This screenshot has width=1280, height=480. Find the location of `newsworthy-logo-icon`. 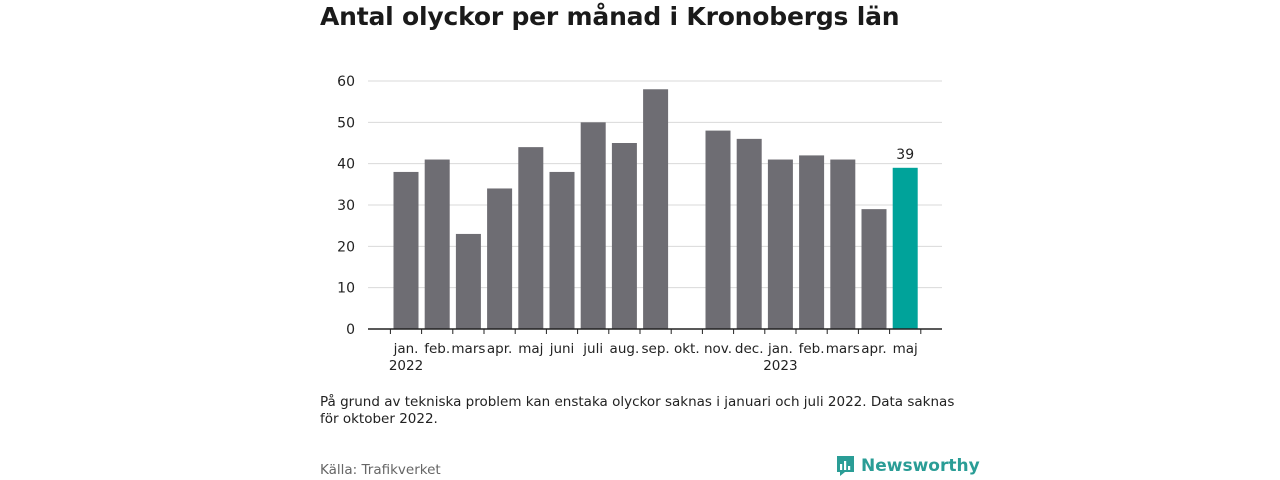

newsworthy-logo-icon is located at coordinates (845, 466).